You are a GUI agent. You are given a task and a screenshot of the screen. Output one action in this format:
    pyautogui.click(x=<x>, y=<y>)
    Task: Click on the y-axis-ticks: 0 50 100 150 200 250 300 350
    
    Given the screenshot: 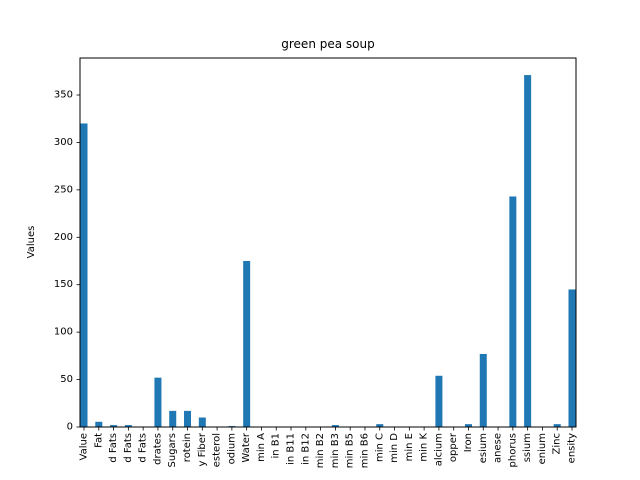 What is the action you would take?
    pyautogui.click(x=67, y=261)
    